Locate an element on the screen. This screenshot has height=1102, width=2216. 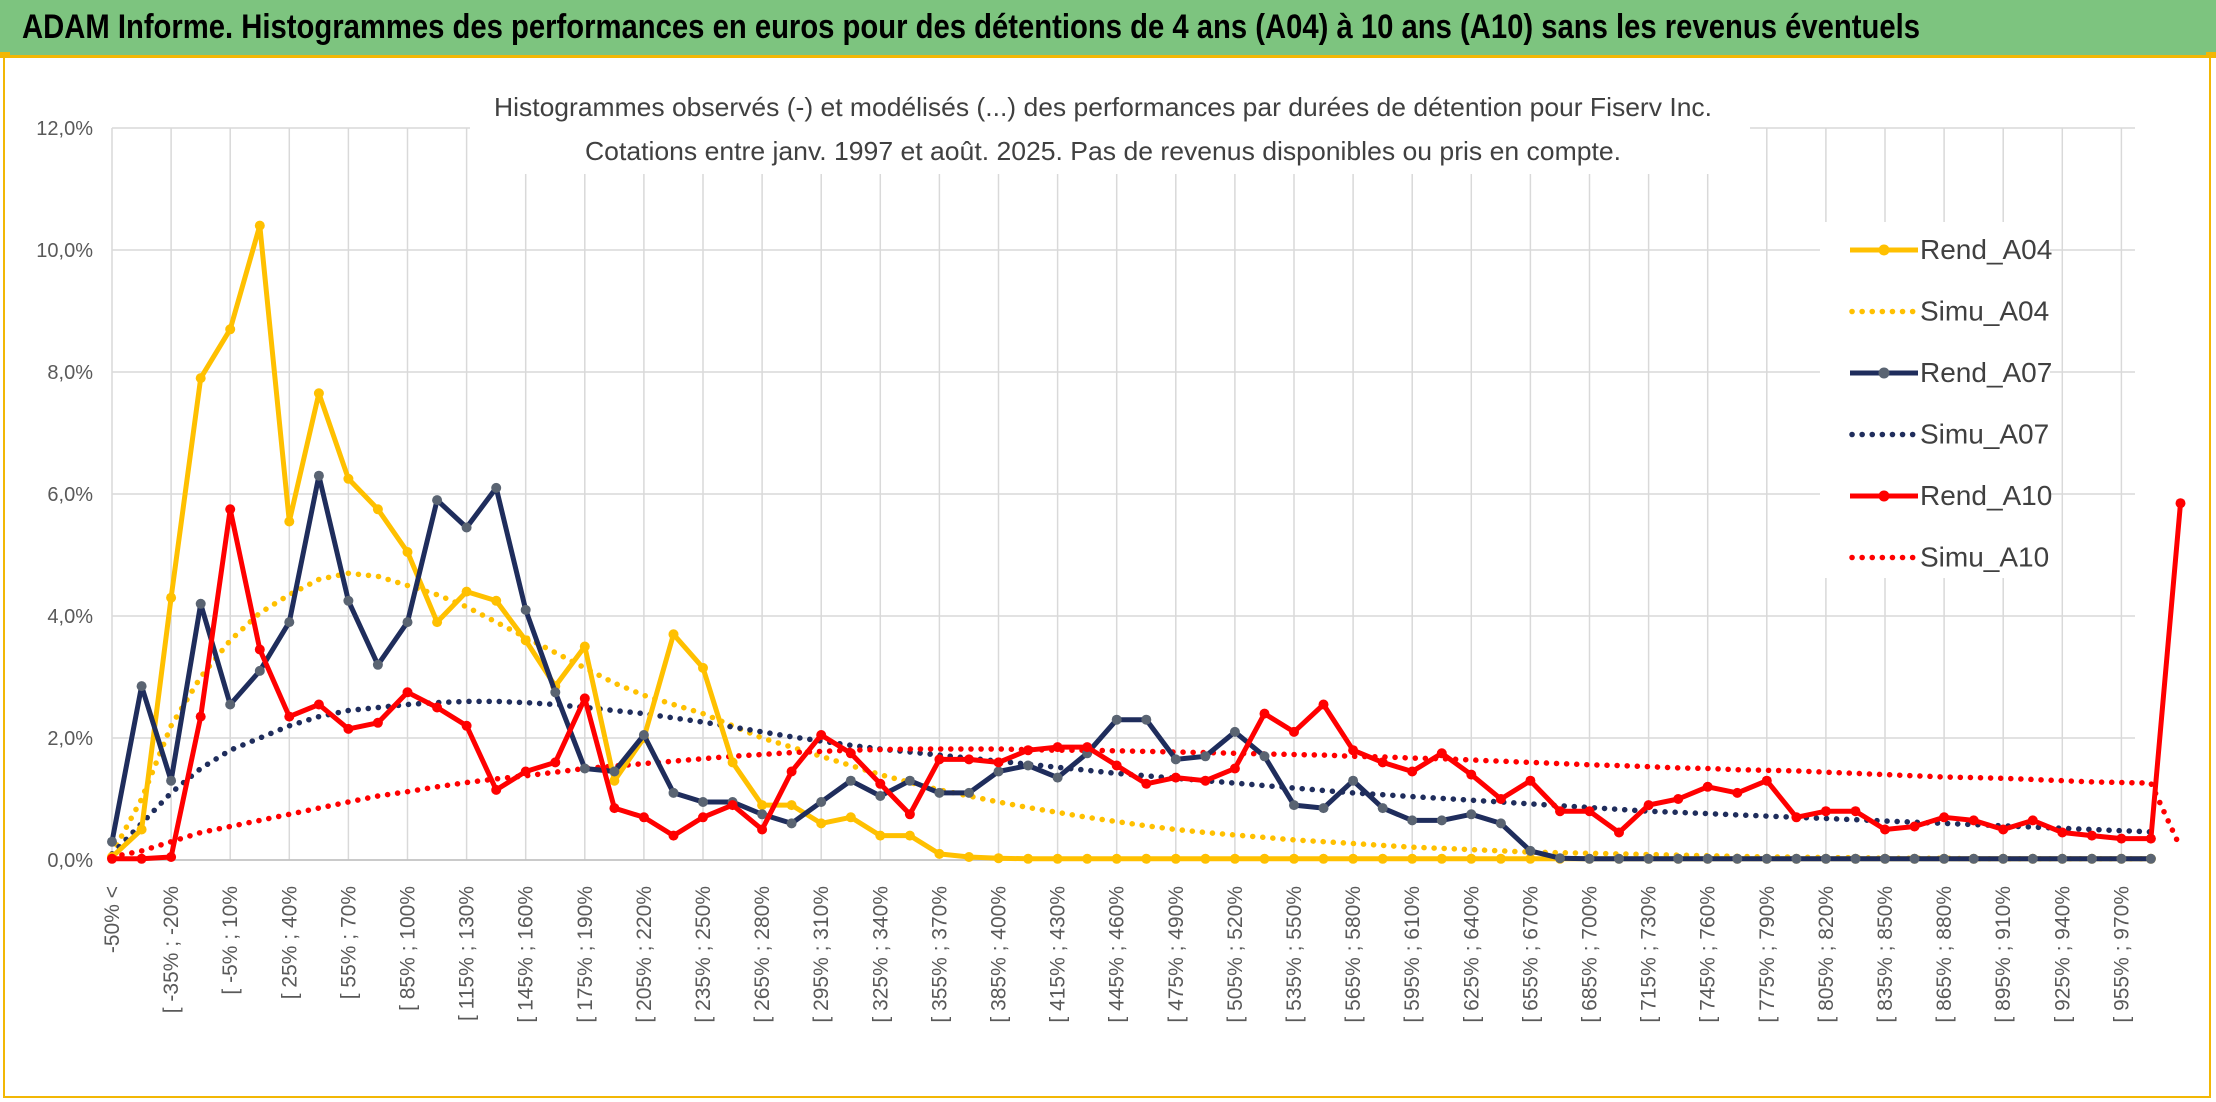
series-Simu_A10 is located at coordinates (1146, 803).